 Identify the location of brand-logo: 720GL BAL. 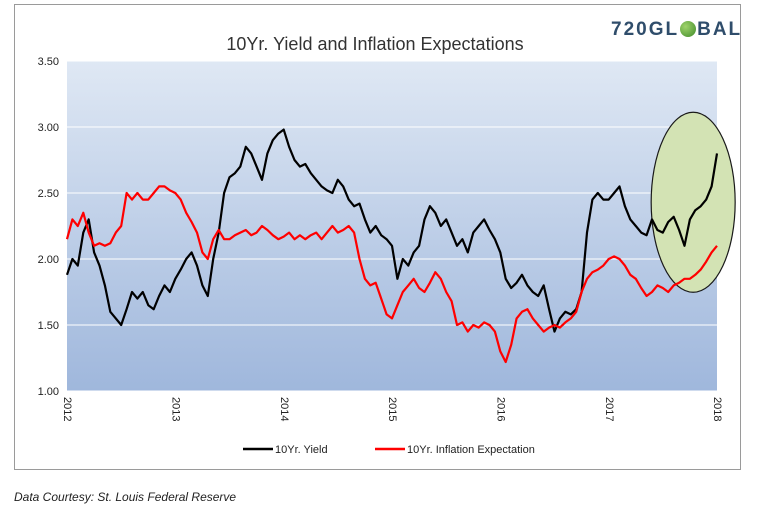
(676, 30).